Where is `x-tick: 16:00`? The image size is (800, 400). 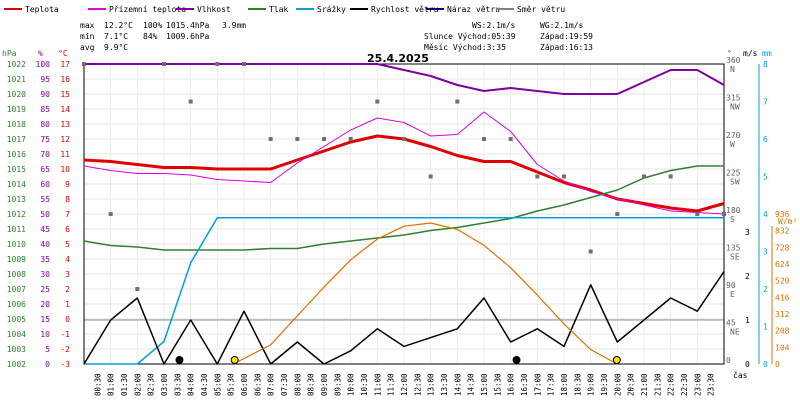 x-tick: 16:00 is located at coordinates (511, 384).